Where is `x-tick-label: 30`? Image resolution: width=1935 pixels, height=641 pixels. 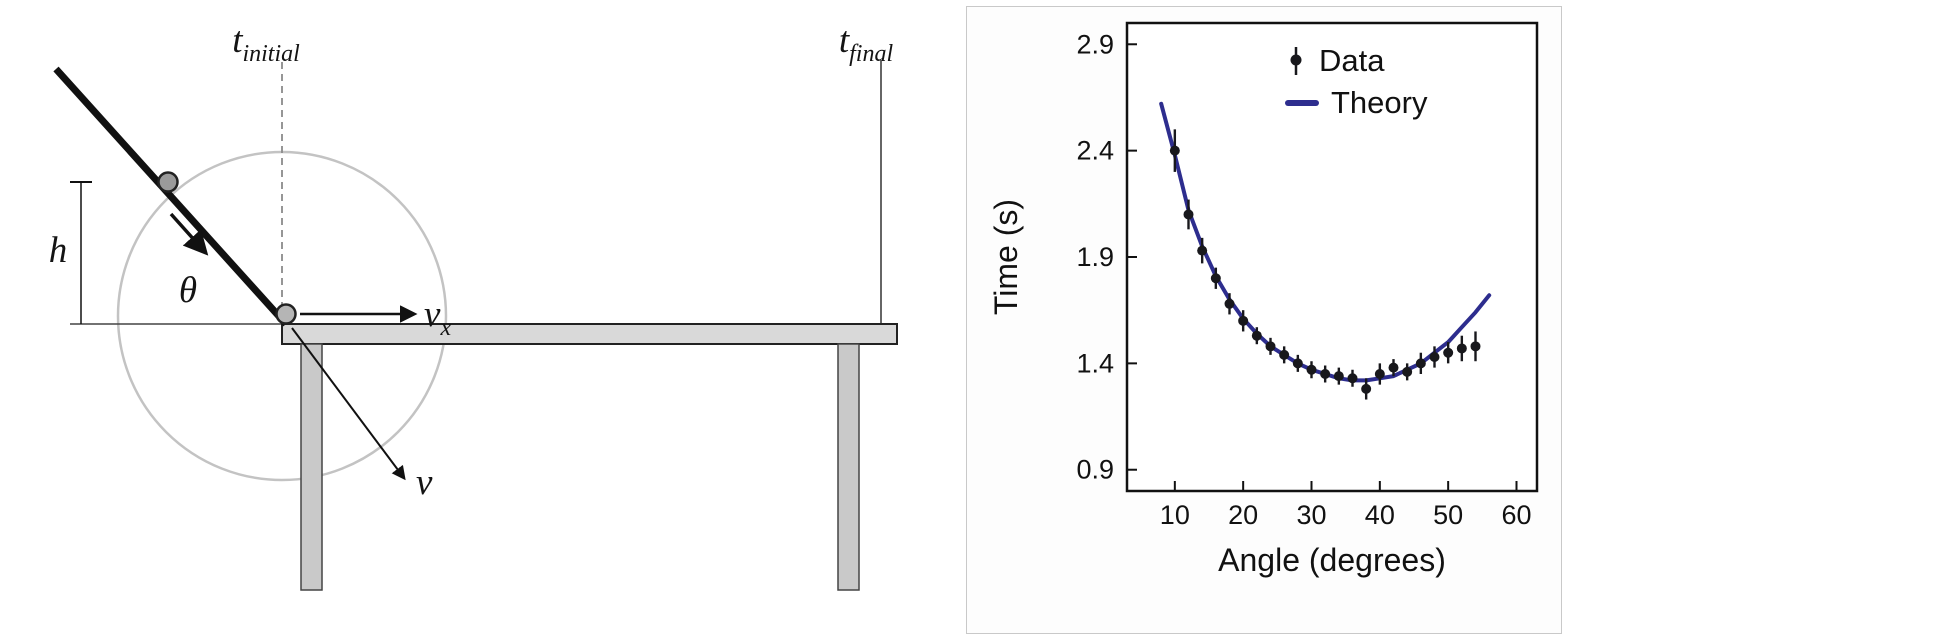 x-tick-label: 30 is located at coordinates (1311, 515).